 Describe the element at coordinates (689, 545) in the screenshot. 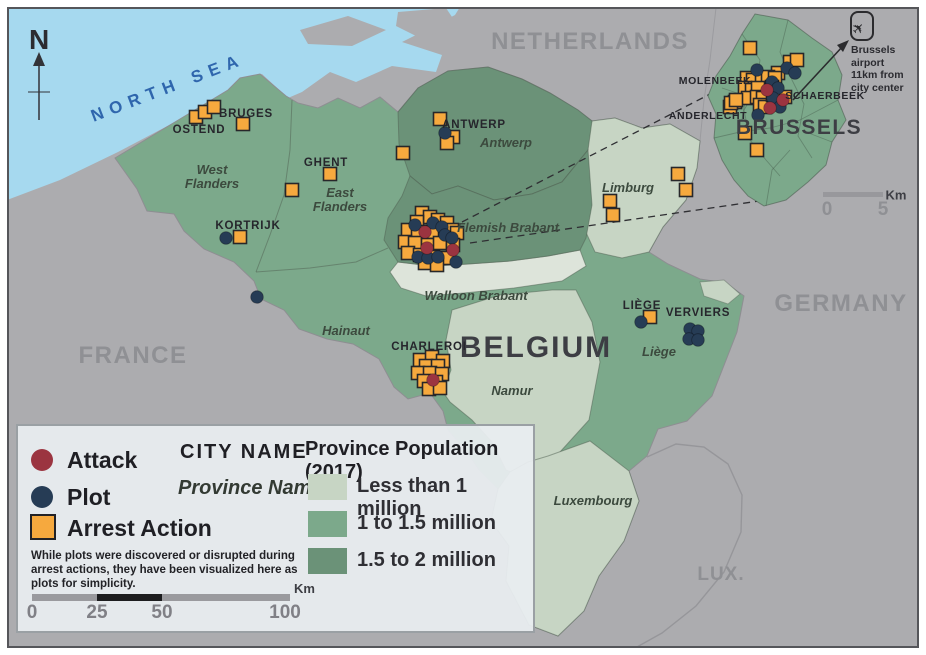

I see `luxembourg-country-border` at that location.